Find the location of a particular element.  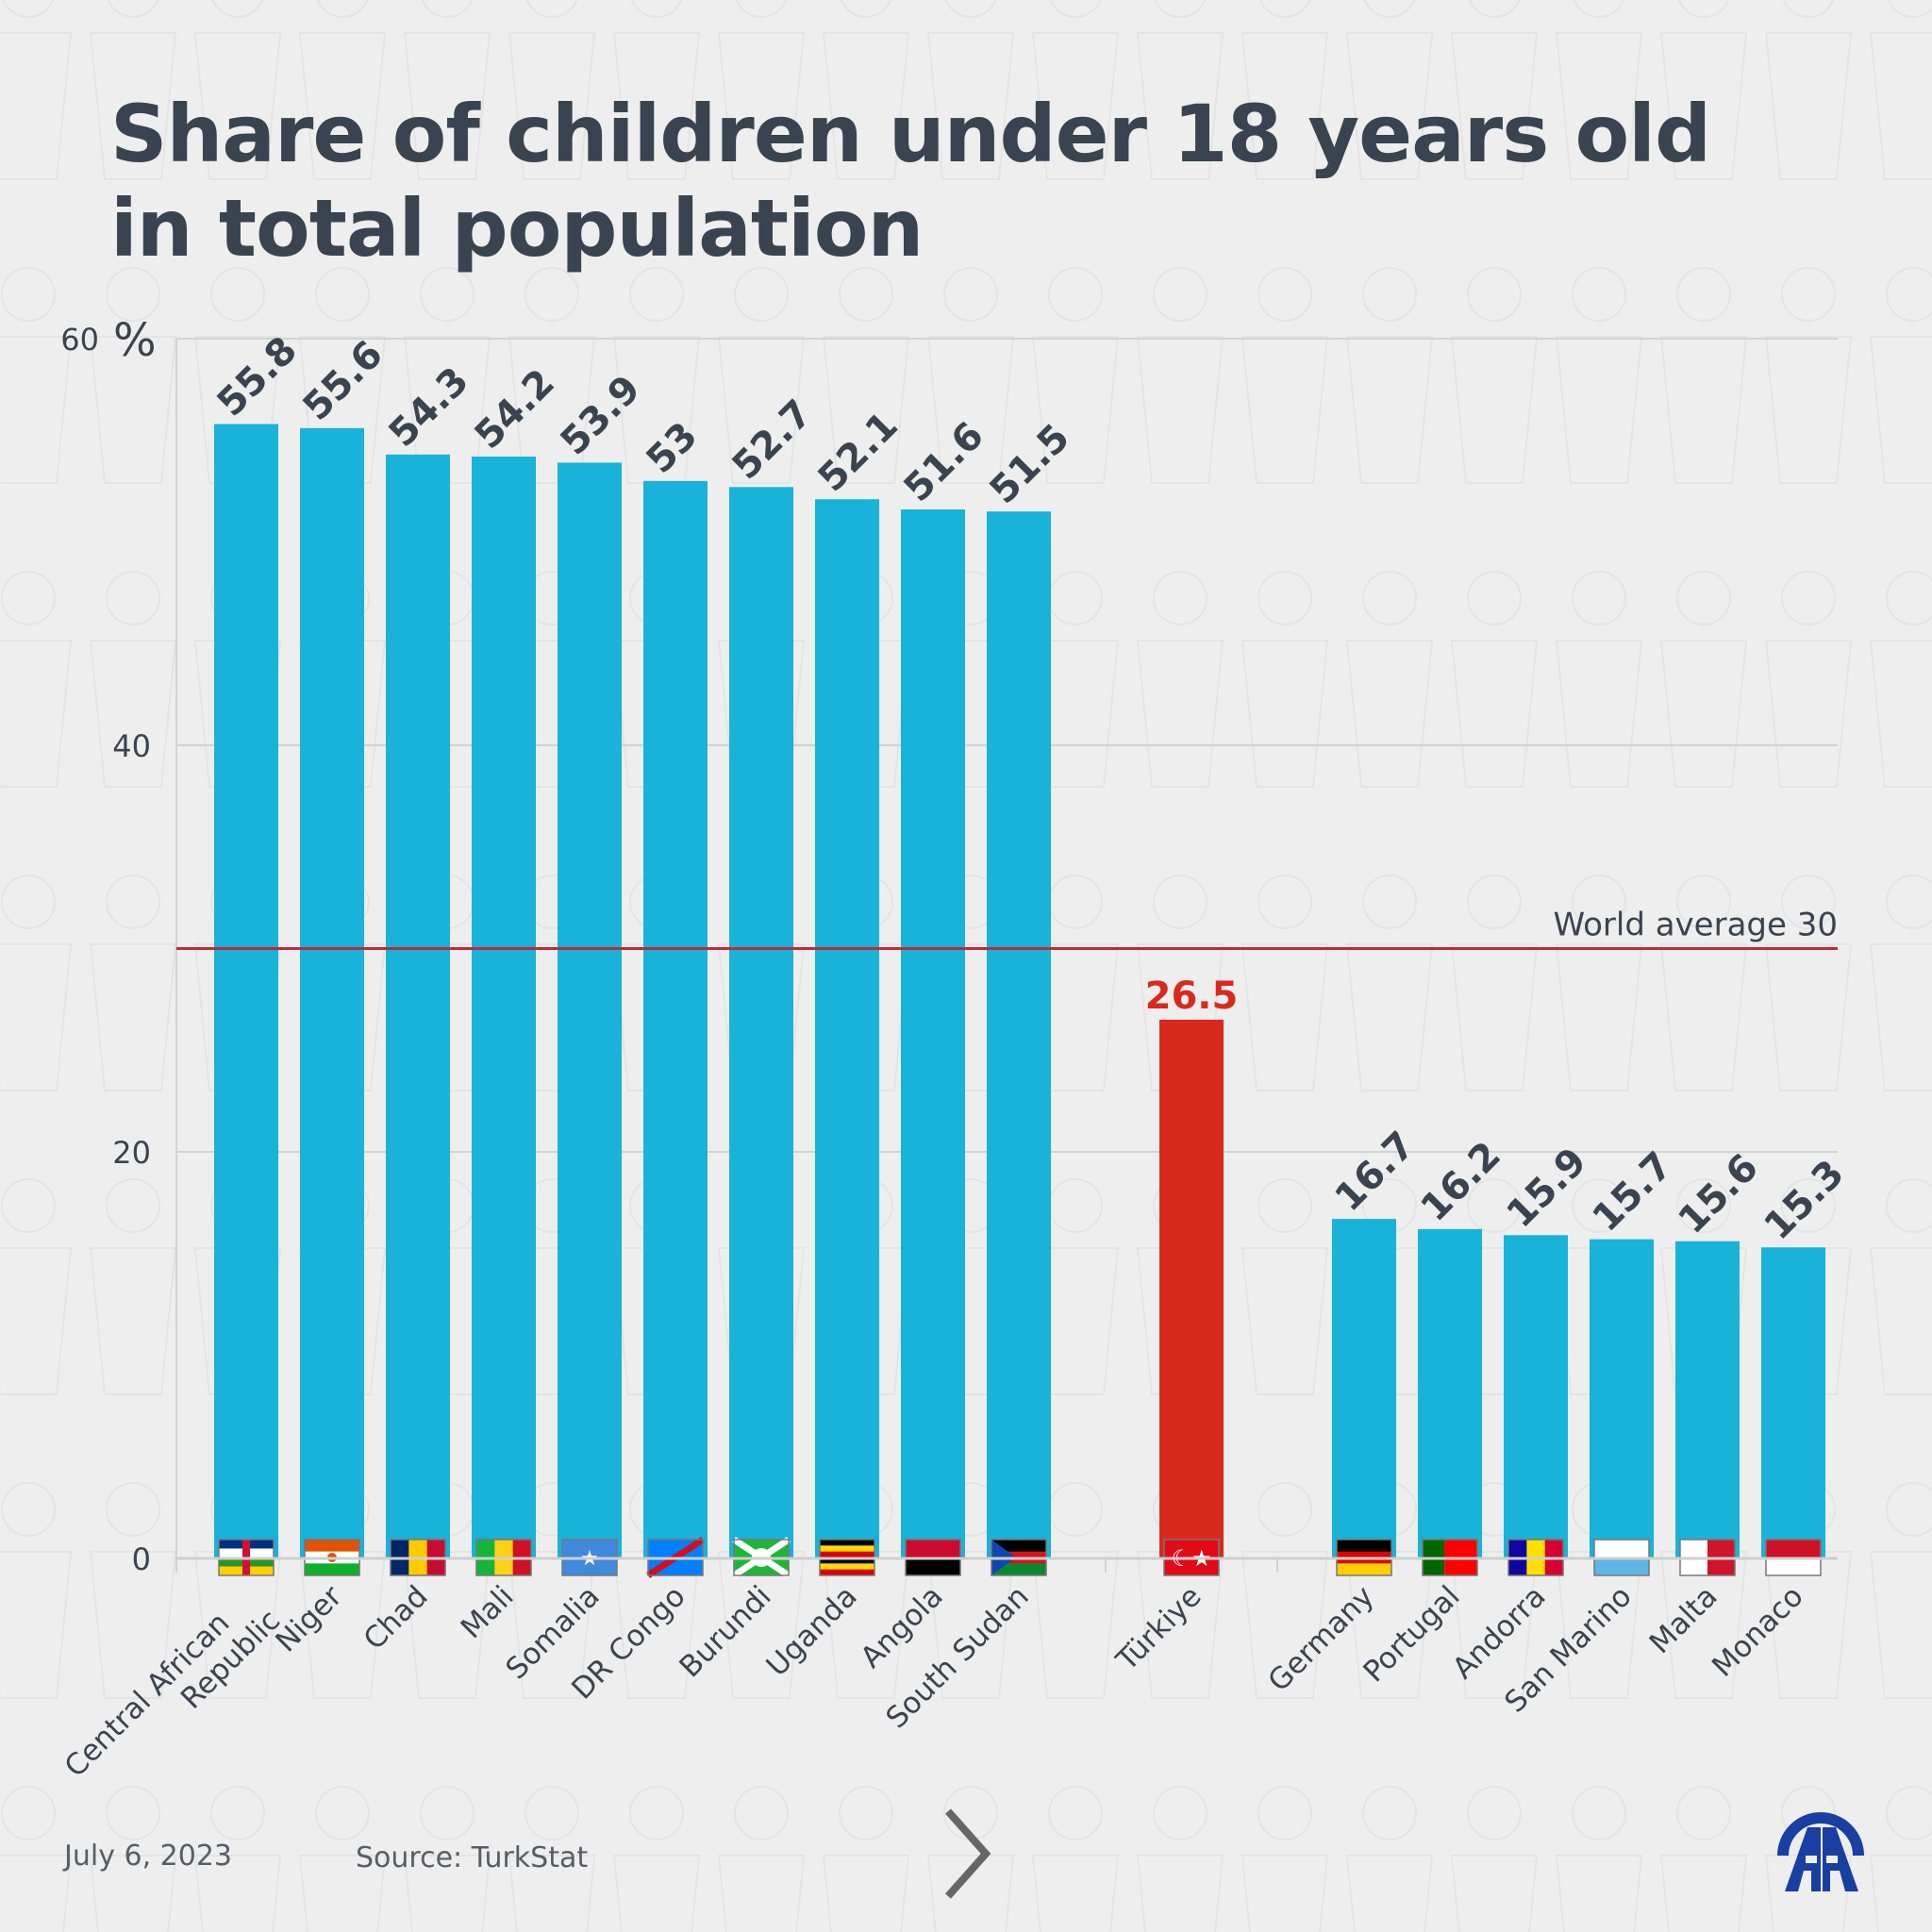

x-tick-label: Burundi is located at coordinates (725, 1631).